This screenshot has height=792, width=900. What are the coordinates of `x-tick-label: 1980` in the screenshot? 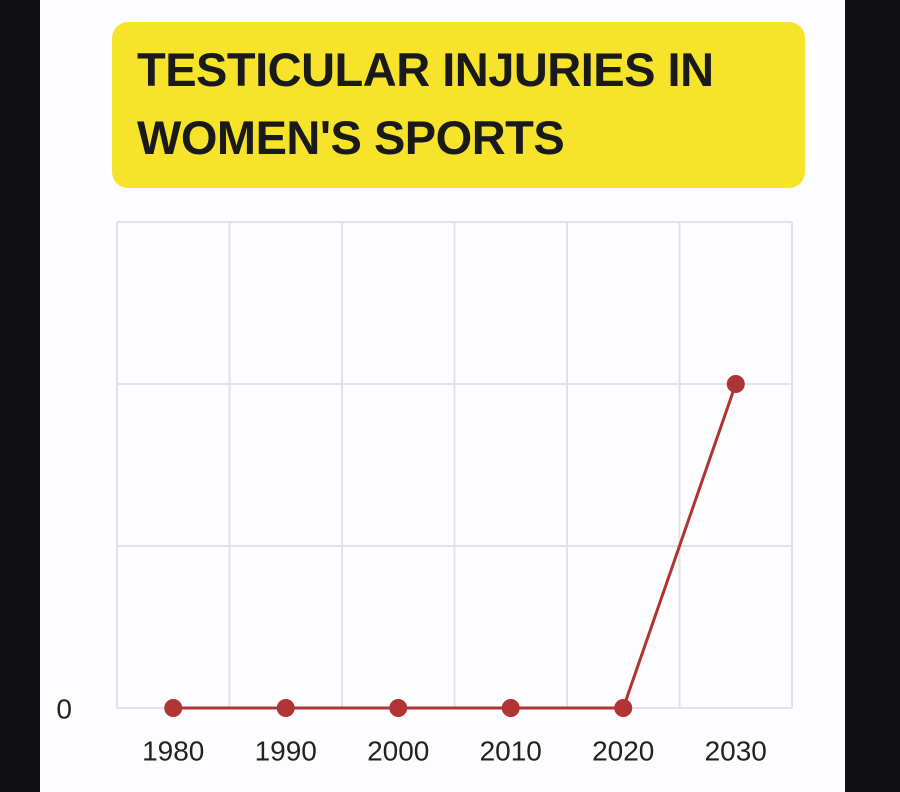 It's located at (173, 750).